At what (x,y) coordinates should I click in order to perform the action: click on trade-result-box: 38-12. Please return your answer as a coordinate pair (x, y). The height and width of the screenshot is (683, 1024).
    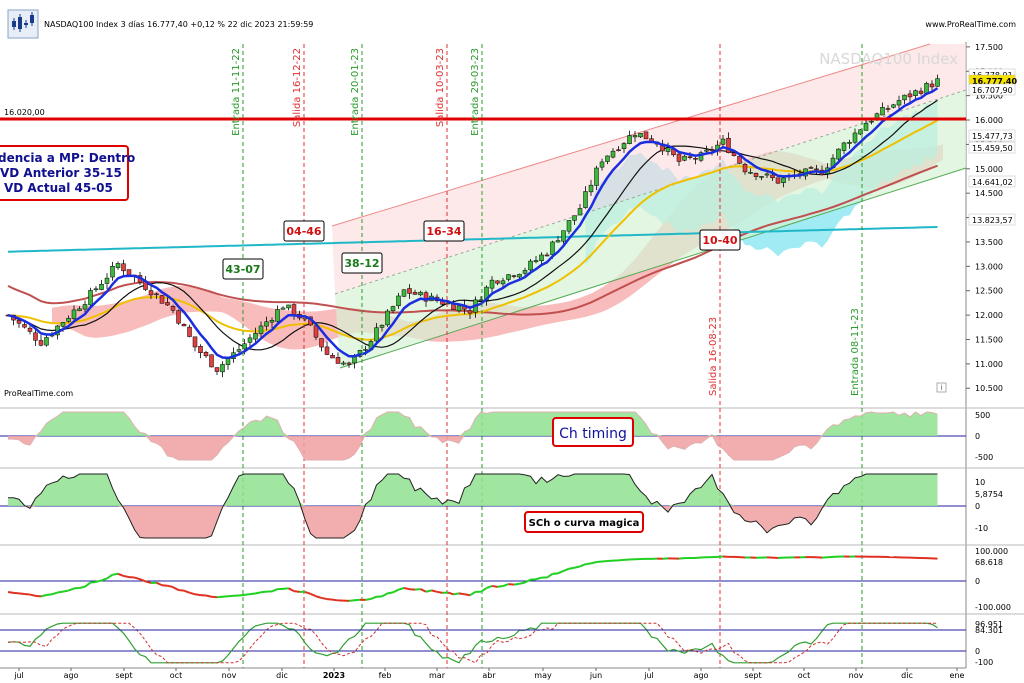
    Looking at the image, I should click on (362, 263).